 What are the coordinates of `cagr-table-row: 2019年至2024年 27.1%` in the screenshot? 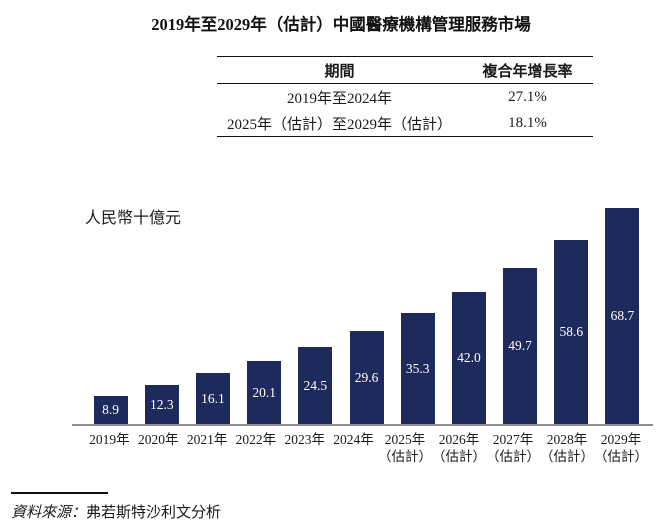 It's located at (405, 97).